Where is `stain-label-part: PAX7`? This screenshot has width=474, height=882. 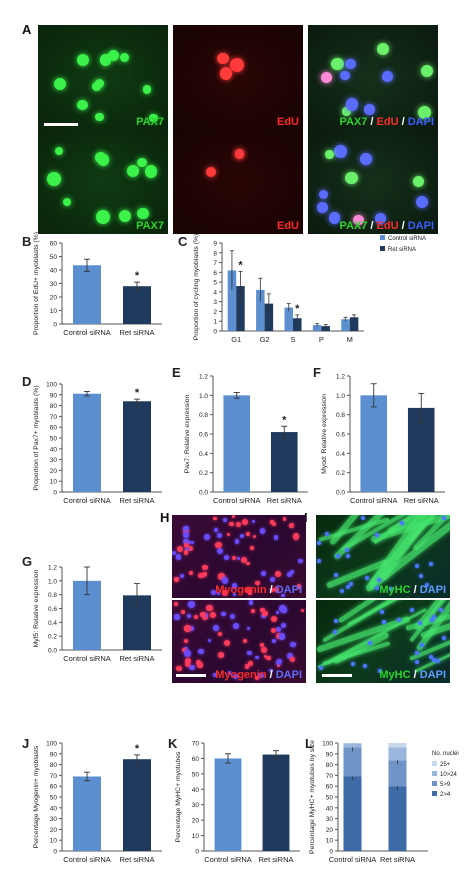 stain-label-part: PAX7 is located at coordinates (150, 122).